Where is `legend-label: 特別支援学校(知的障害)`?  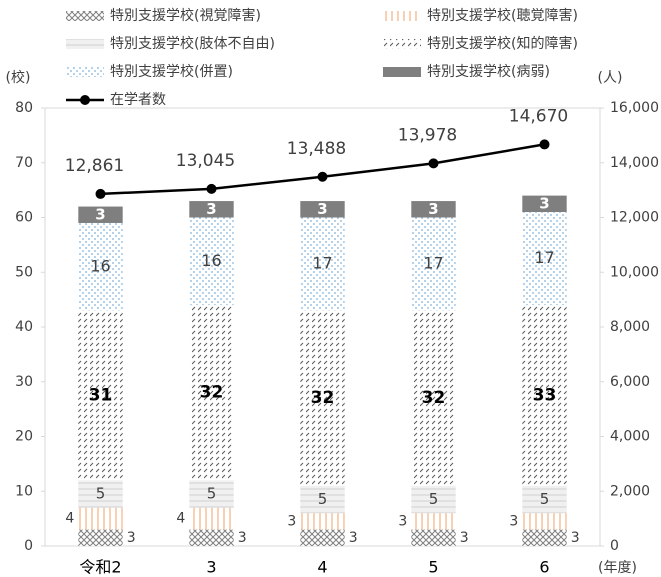 legend-label: 特別支援学校(知的障害) is located at coordinates (502, 43).